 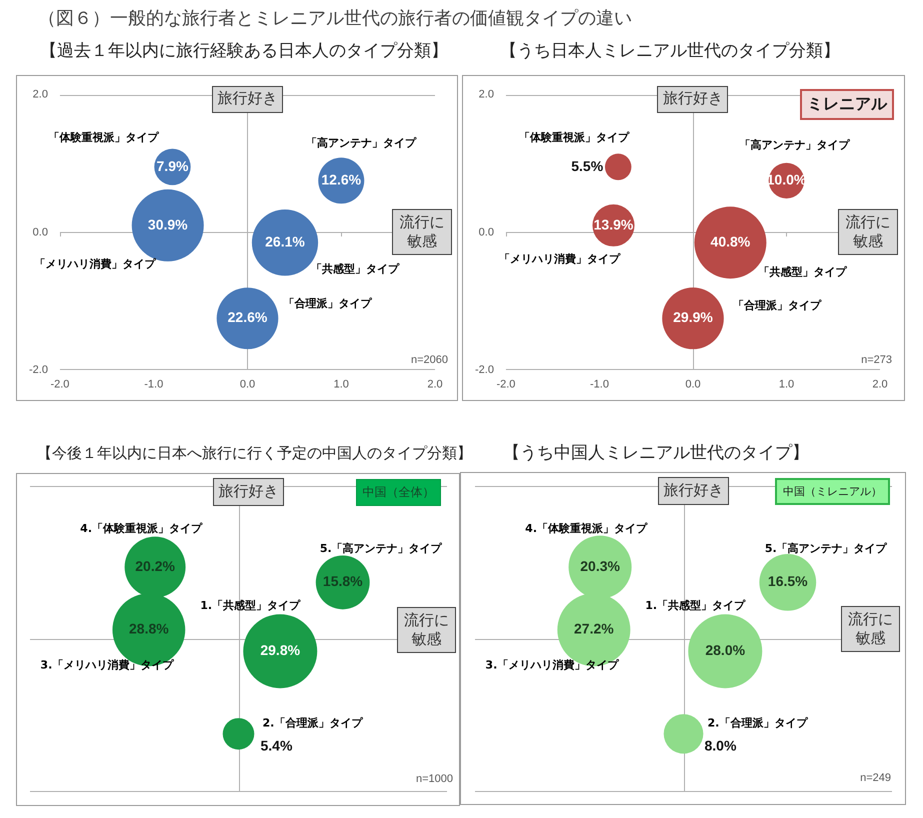 I want to click on data-label: 20.2%, so click(x=155, y=566).